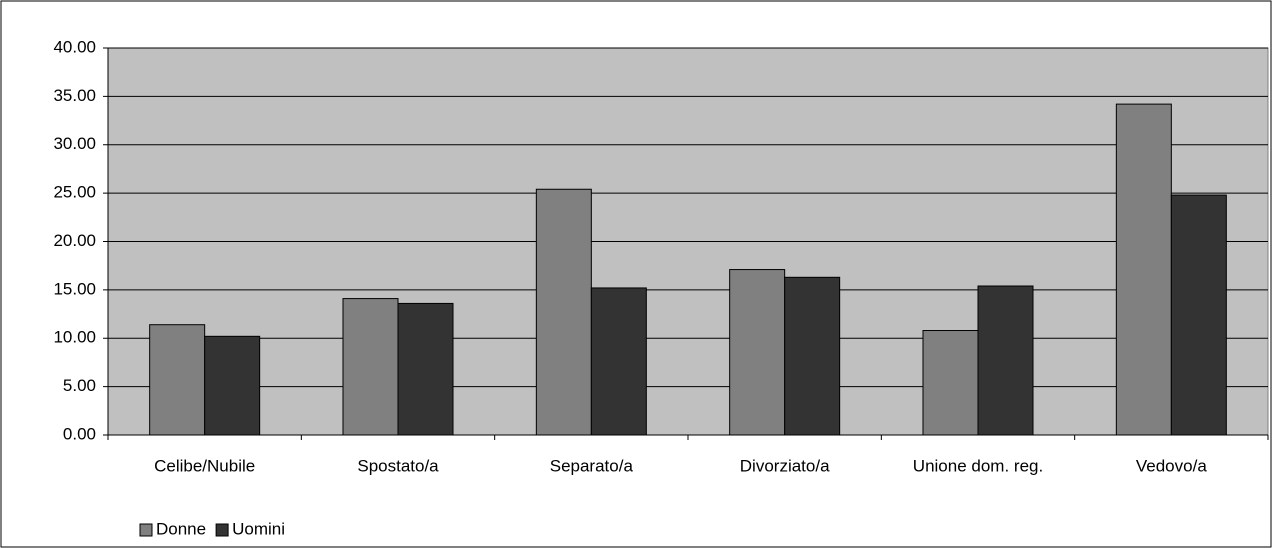  Describe the element at coordinates (398, 465) in the screenshot. I see `x-tick-label: Spostato/a` at that location.